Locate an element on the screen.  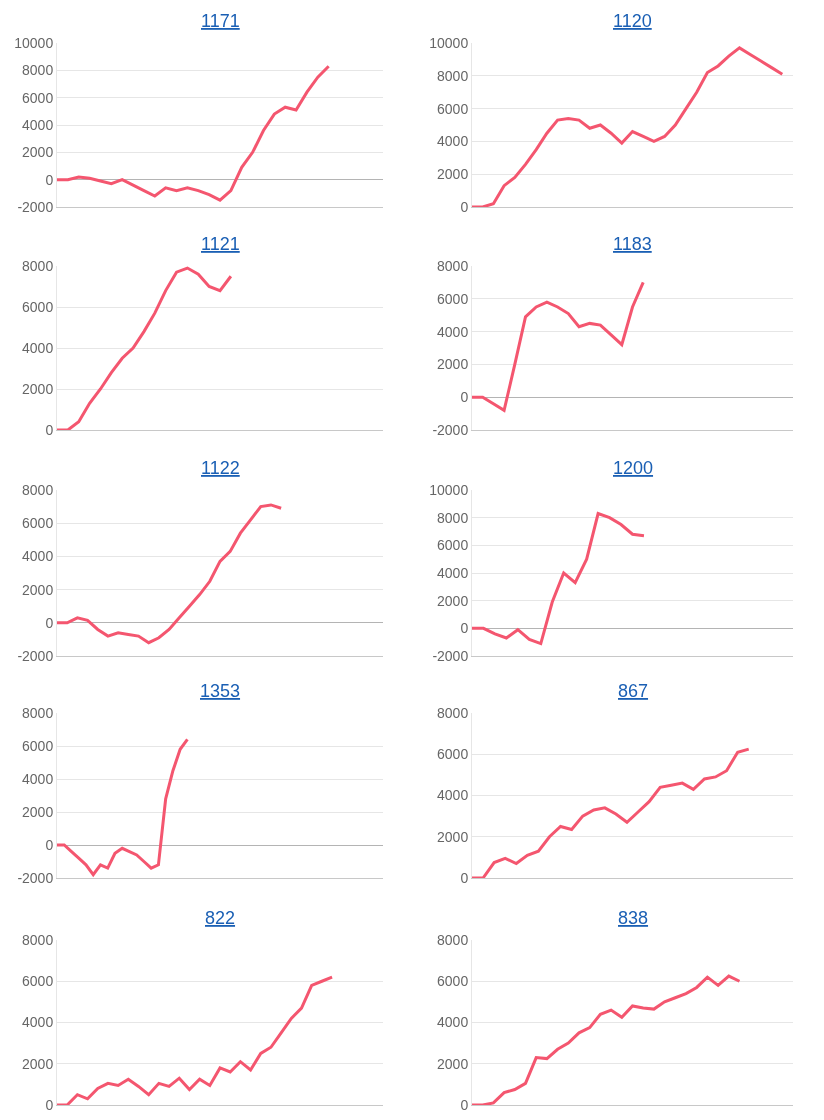
chart-title: 1171 is located at coordinates (220, 21).